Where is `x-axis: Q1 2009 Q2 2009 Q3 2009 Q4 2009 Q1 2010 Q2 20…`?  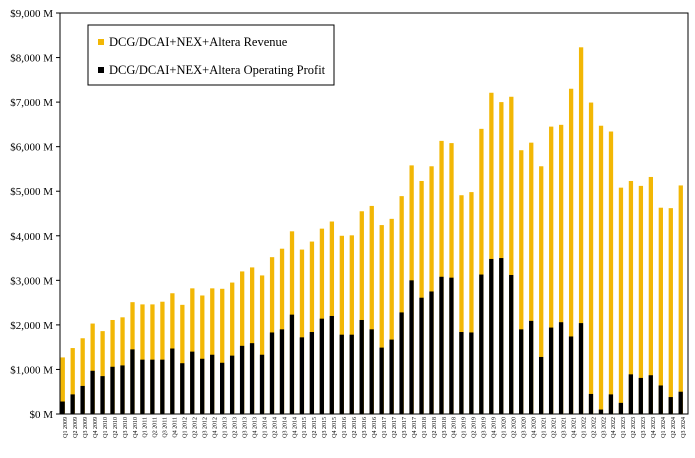 x-axis: Q1 2009 Q2 2009 Q3 2009 Q4 2009 Q1 2010 Q2 20… is located at coordinates (375, 427).